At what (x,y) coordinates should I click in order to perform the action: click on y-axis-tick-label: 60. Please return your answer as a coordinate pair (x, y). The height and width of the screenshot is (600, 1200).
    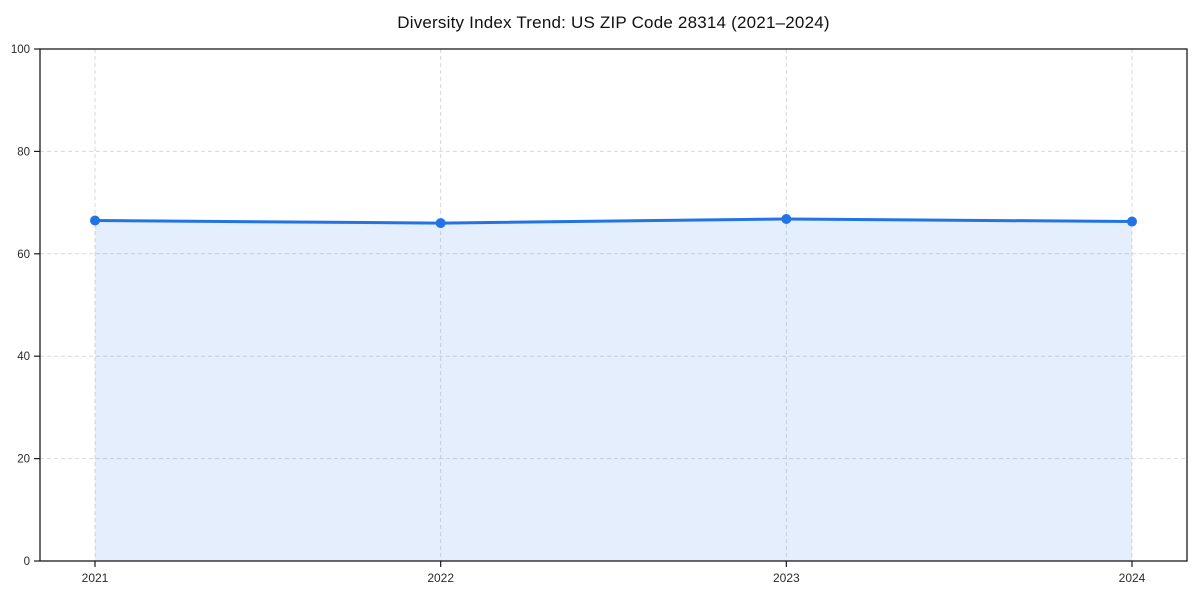
    Looking at the image, I should click on (23, 255).